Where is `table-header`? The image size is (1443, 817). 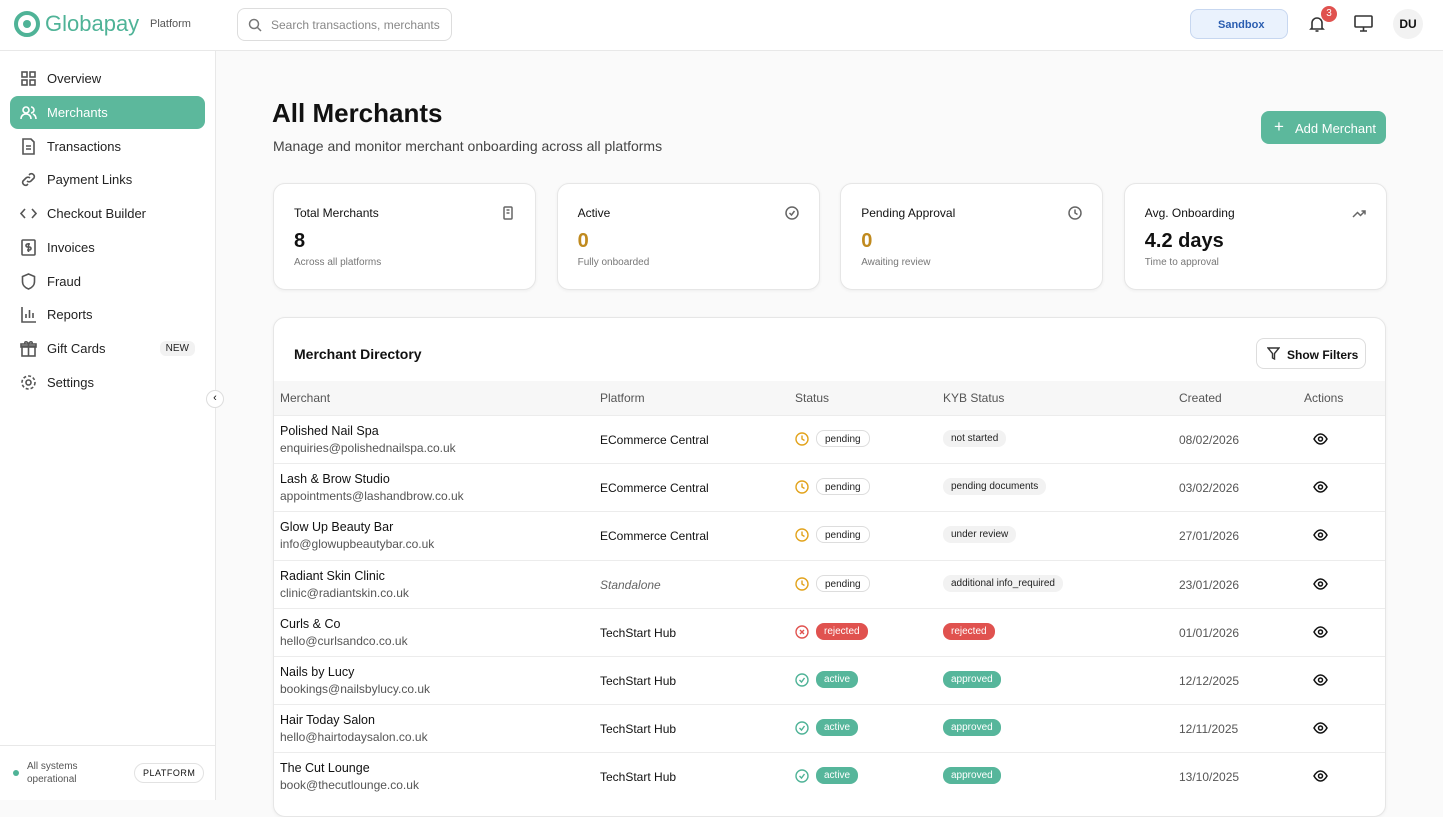
table-header is located at coordinates (829, 398).